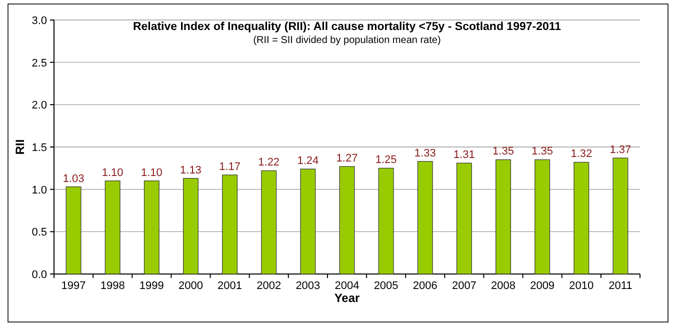  I want to click on data-label: 1.31, so click(464, 155).